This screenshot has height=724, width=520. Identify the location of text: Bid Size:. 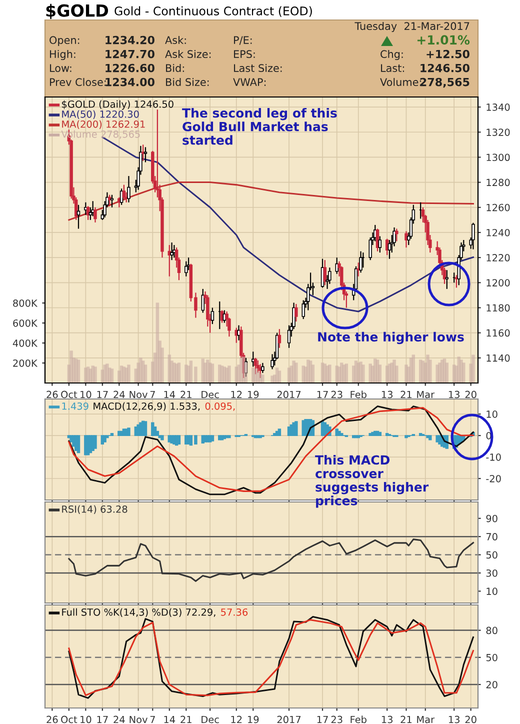
(187, 82).